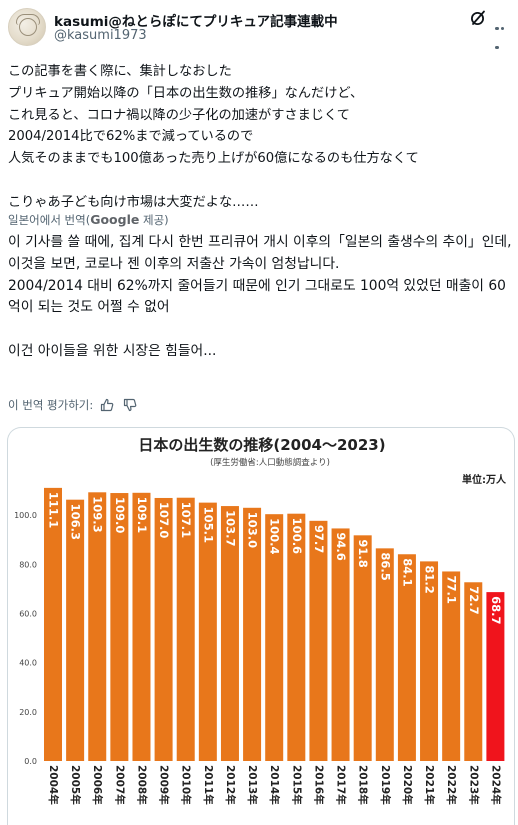  I want to click on rate-translation-row: 이 번역 평가하기:, so click(72, 405).